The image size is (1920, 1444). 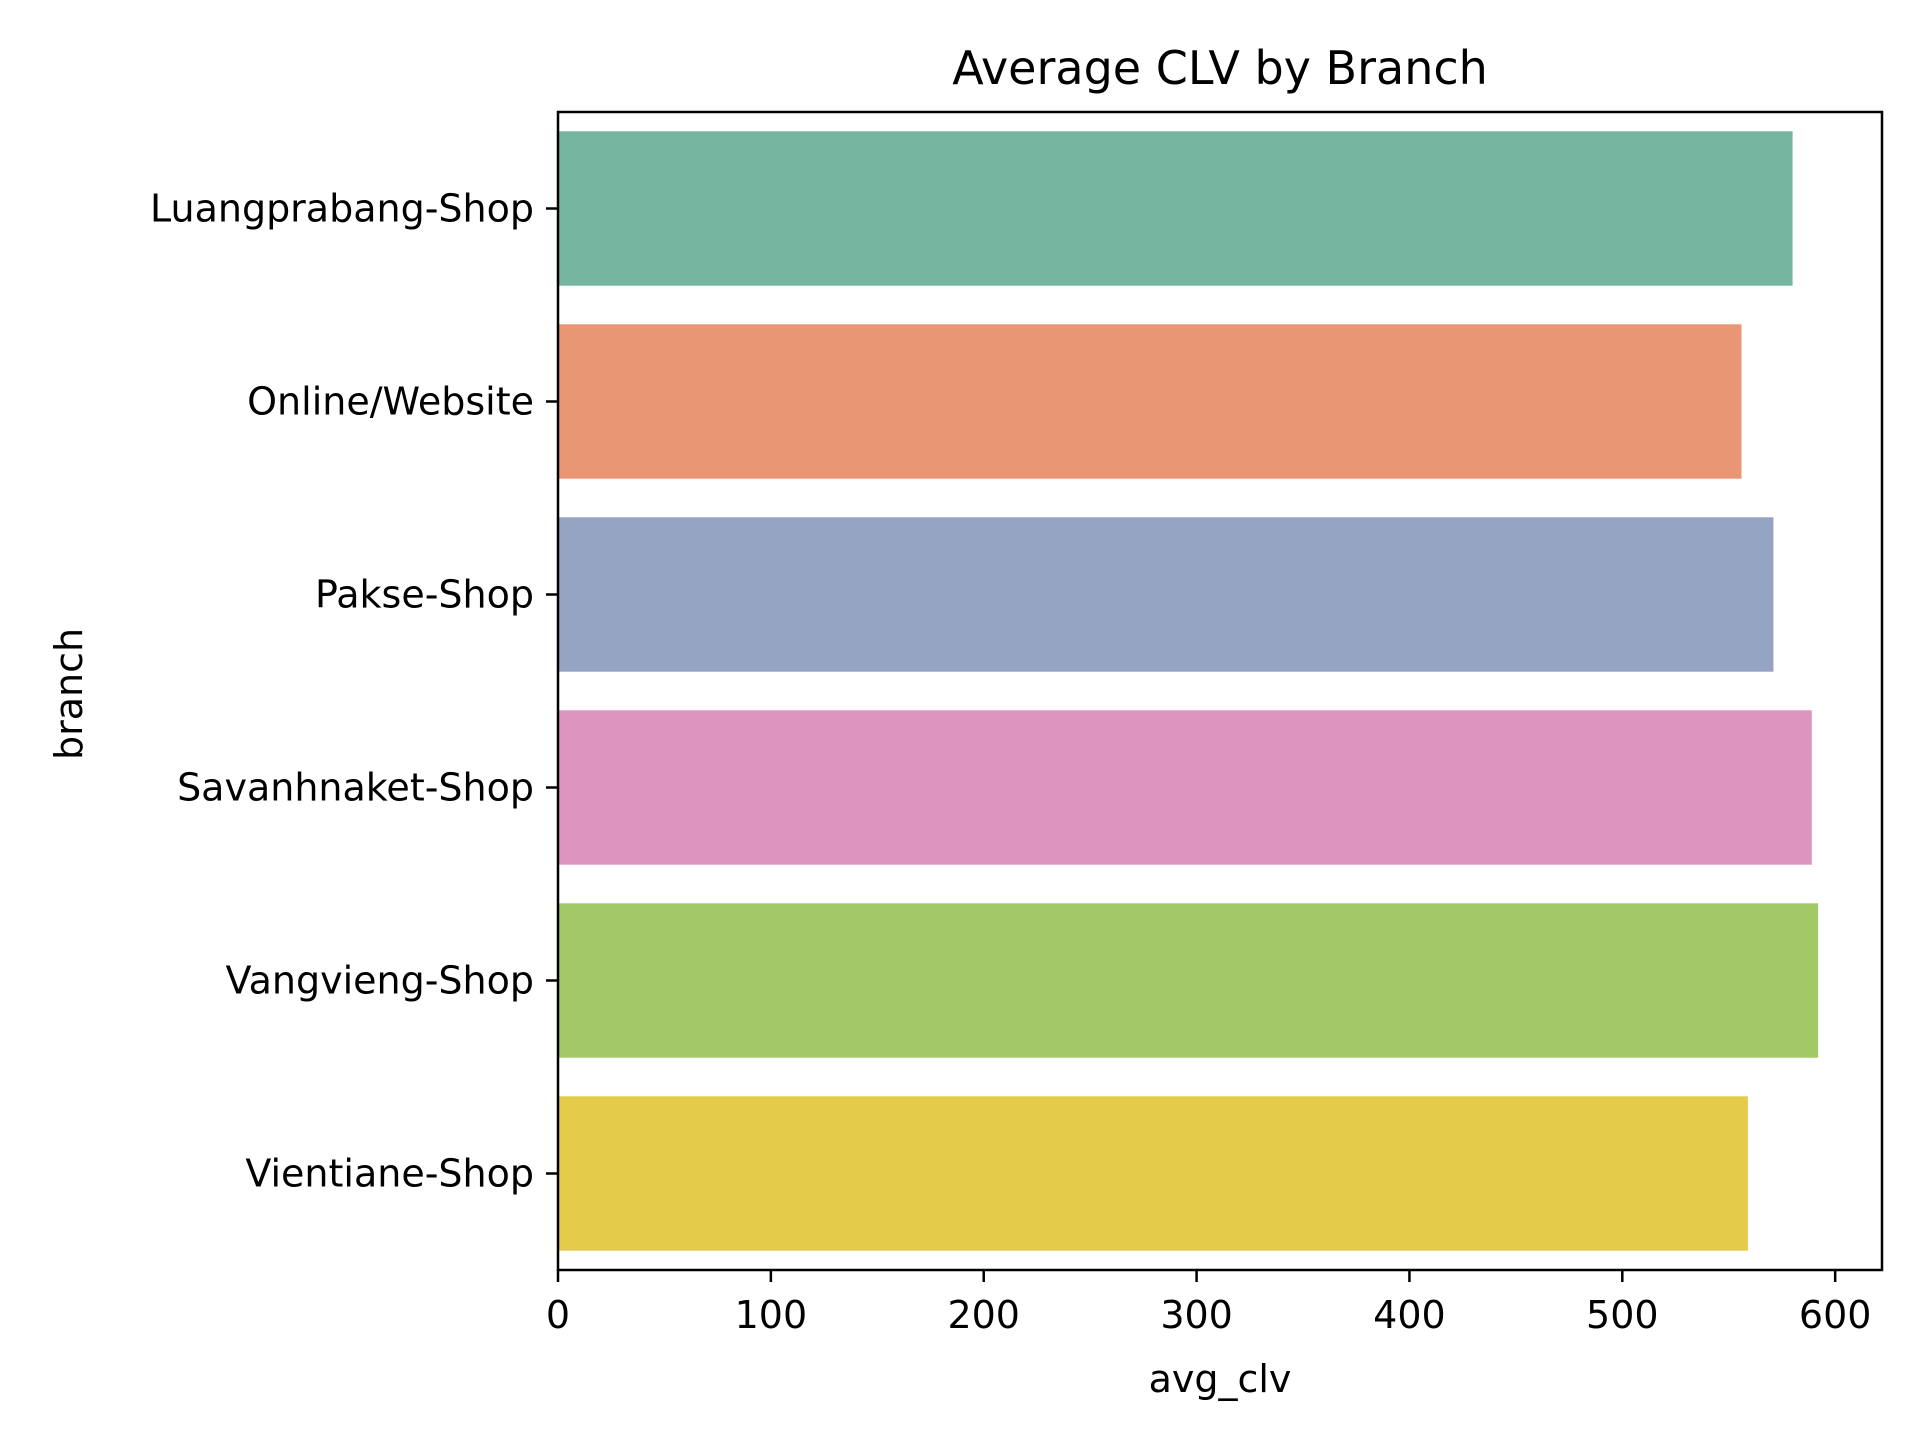 I want to click on y-tick-label: Savanhnaket-Shop, so click(x=355, y=788).